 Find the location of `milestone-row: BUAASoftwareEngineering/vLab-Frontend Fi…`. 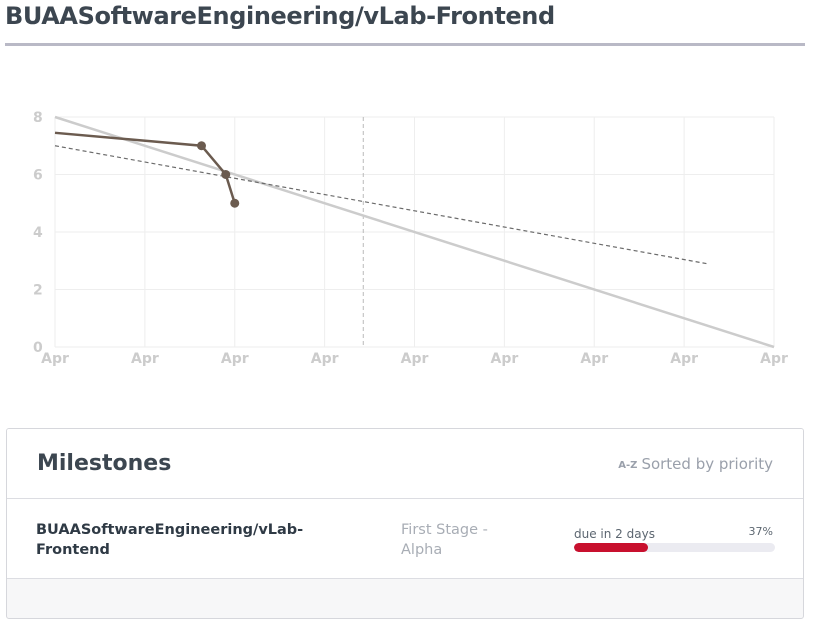

milestone-row: BUAASoftwareEngineering/vLab-Frontend Fi… is located at coordinates (405, 539).